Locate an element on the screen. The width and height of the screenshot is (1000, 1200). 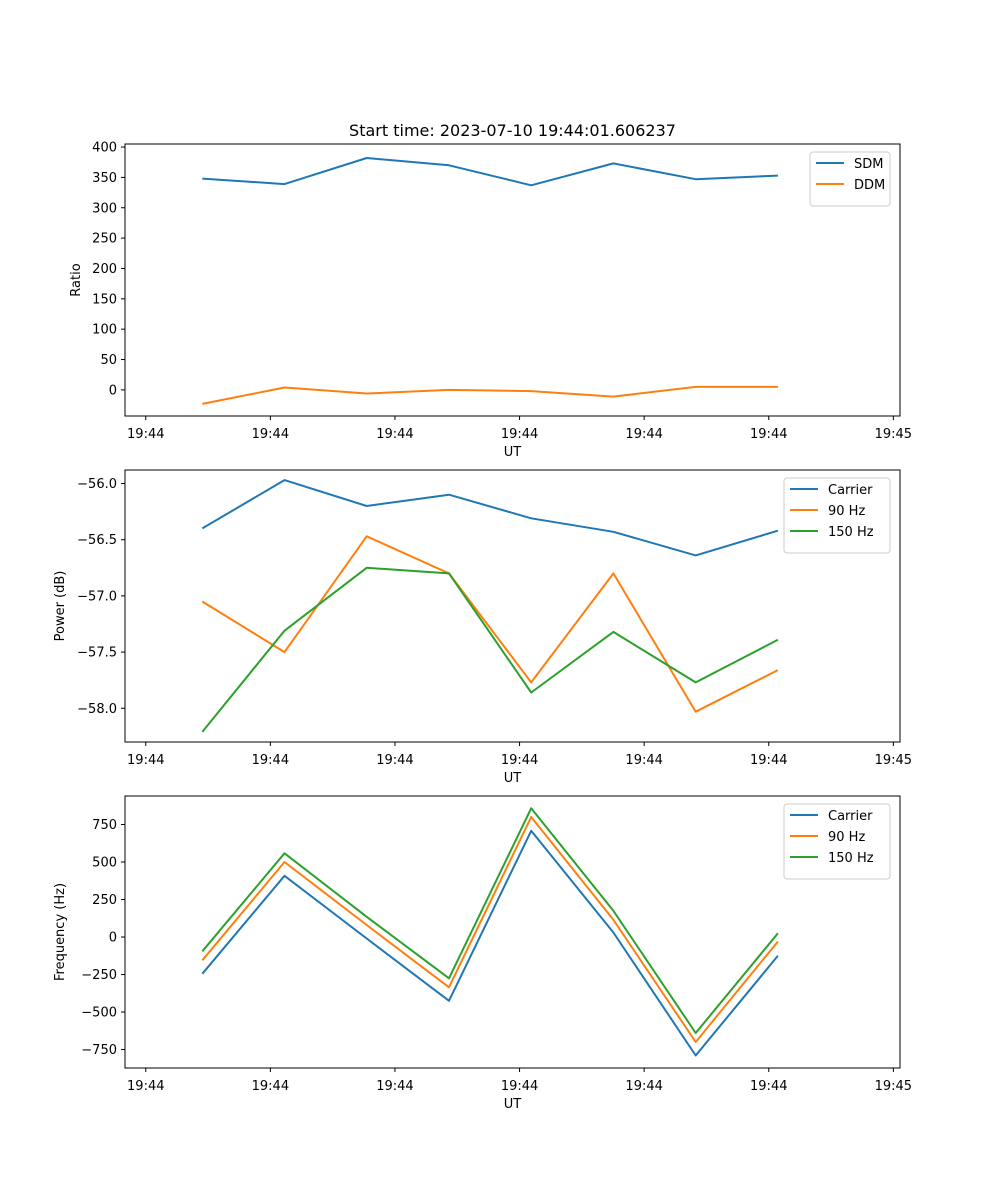
y-tick-label: −750 is located at coordinates (99, 1050).